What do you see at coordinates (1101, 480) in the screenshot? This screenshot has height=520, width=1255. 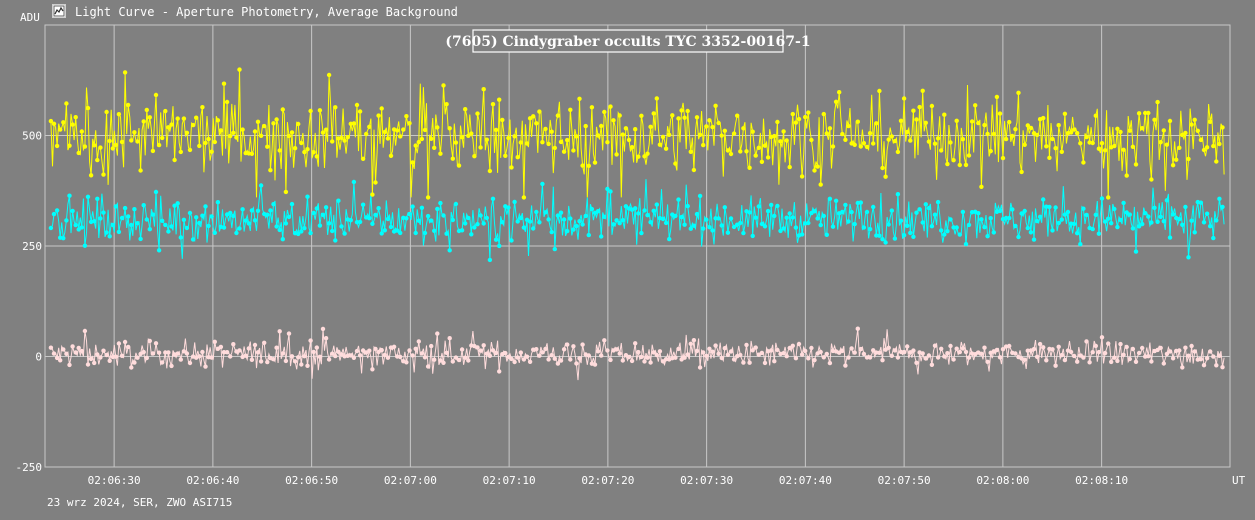 I see `x-tick-label: 02:08:10` at bounding box center [1101, 480].